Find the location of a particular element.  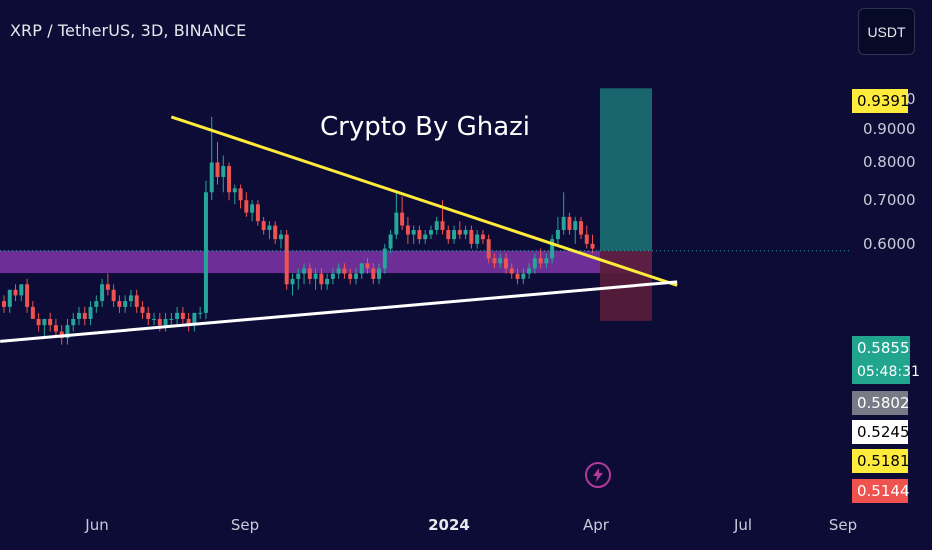

time-tick-label: Apr is located at coordinates (596, 525).